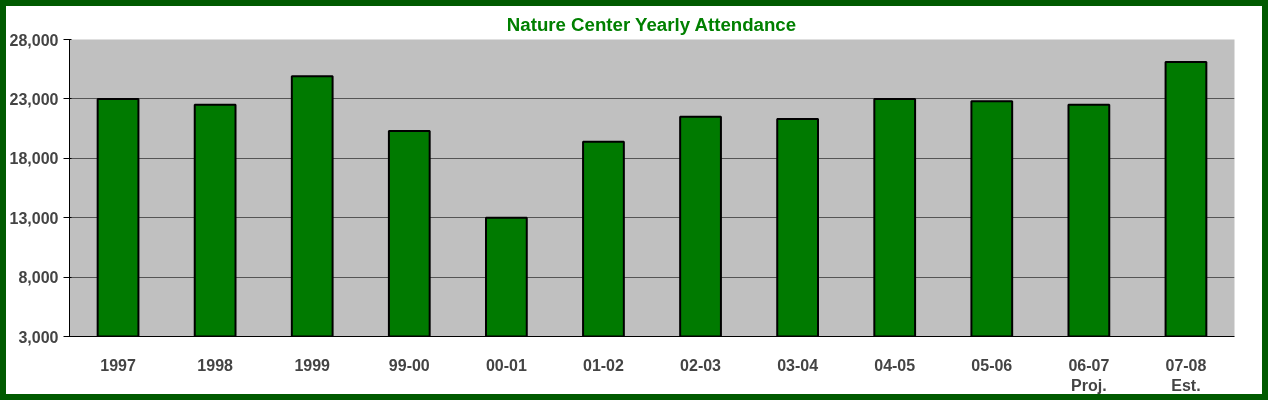 The image size is (1283, 417). I want to click on x-tick-label: 01-02, so click(604, 365).